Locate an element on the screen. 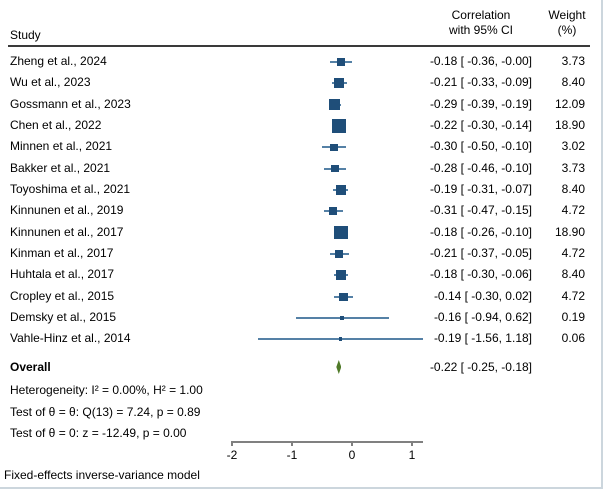  weight-column-header-line1: Weight is located at coordinates (567, 15).